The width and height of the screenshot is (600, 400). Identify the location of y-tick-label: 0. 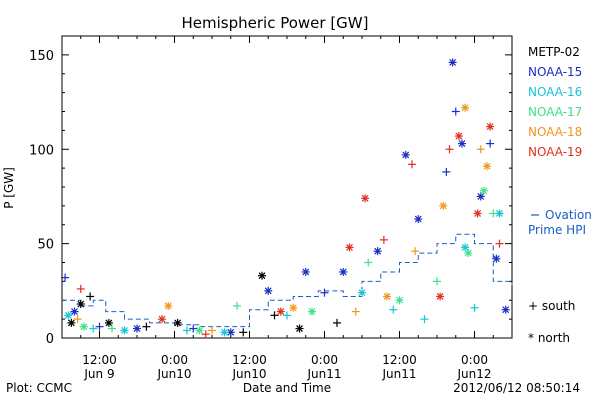
(50, 339).